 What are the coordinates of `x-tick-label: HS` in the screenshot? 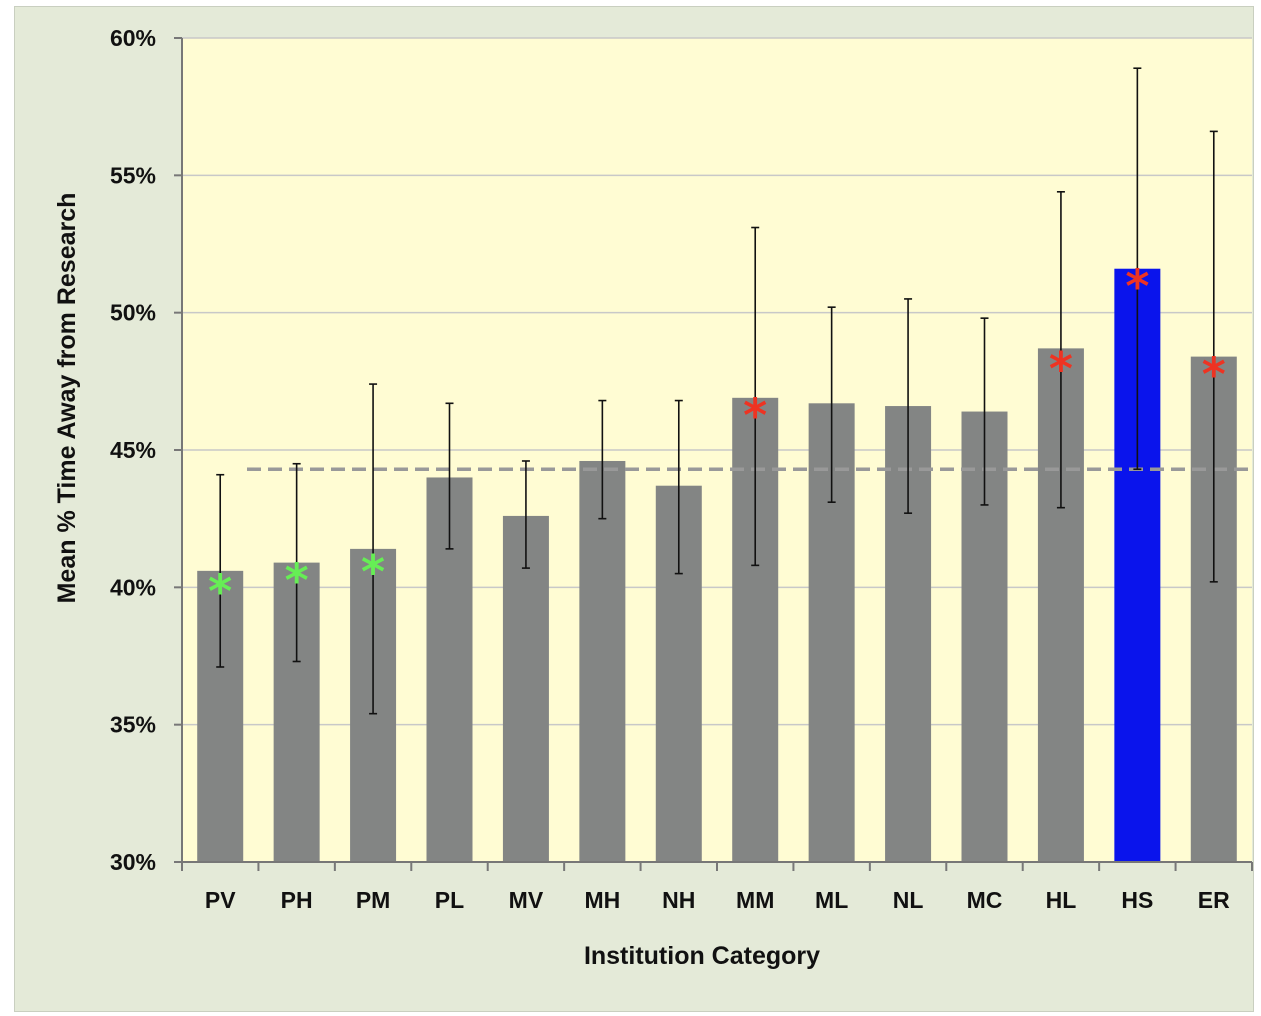 It's located at (1137, 900).